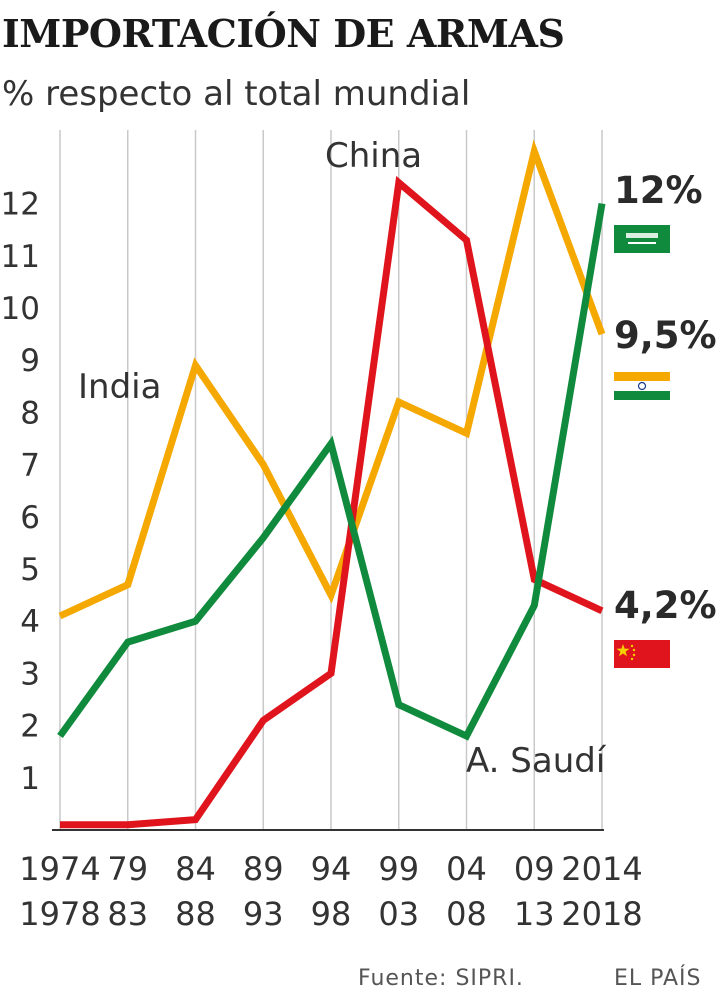 The height and width of the screenshot is (996, 720). Describe the element at coordinates (642, 239) in the screenshot. I see `saudi-flag-icon` at that location.